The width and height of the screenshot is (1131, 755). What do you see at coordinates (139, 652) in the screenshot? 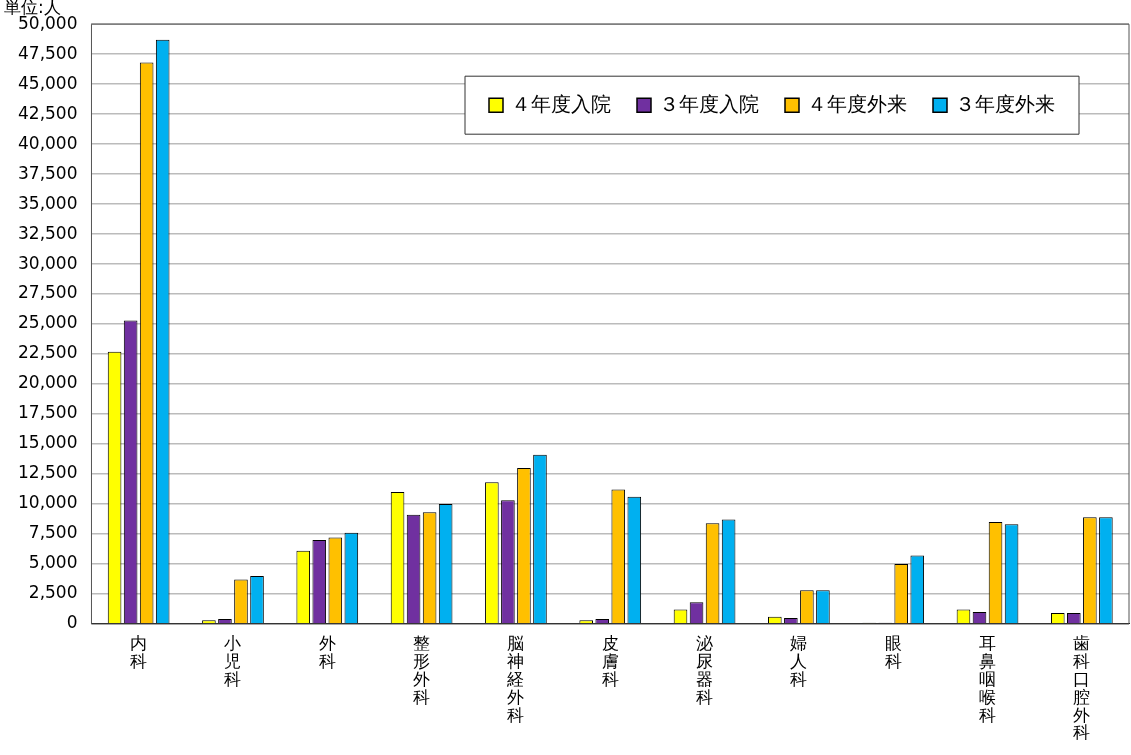
I see `x-tick-label: 内科` at bounding box center [139, 652].